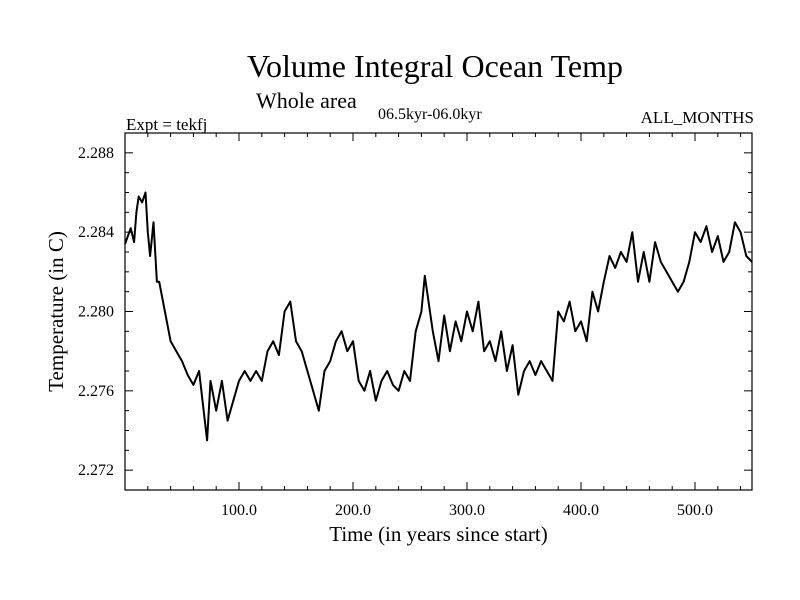  Describe the element at coordinates (434, 66) in the screenshot. I see `chart-title: Volume Integral Ocean Temp` at that location.